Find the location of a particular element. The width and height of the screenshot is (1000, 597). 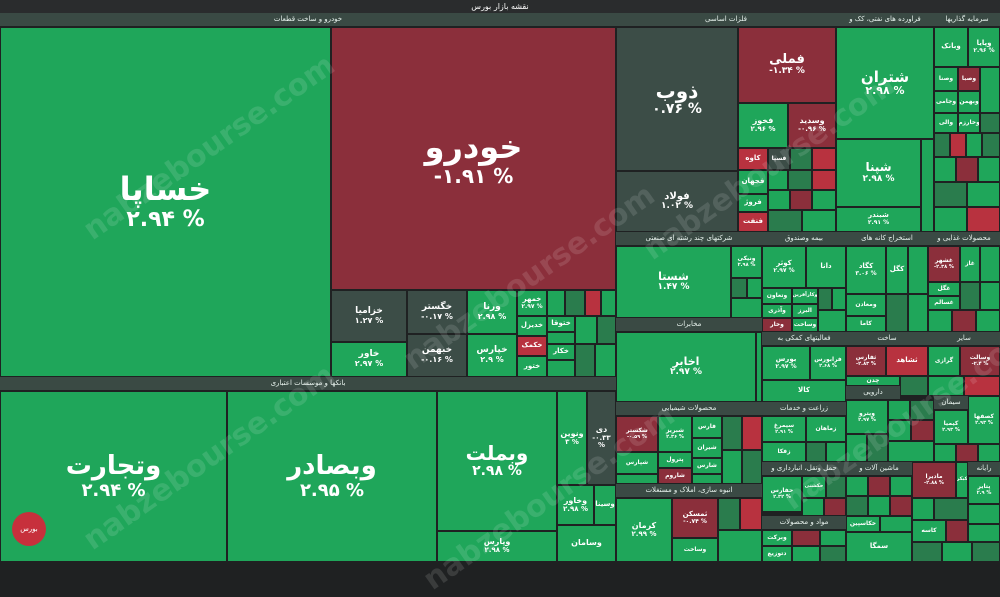

tile-kesifha: کصفها ۲.۹۳ % is located at coordinates (984, 420).